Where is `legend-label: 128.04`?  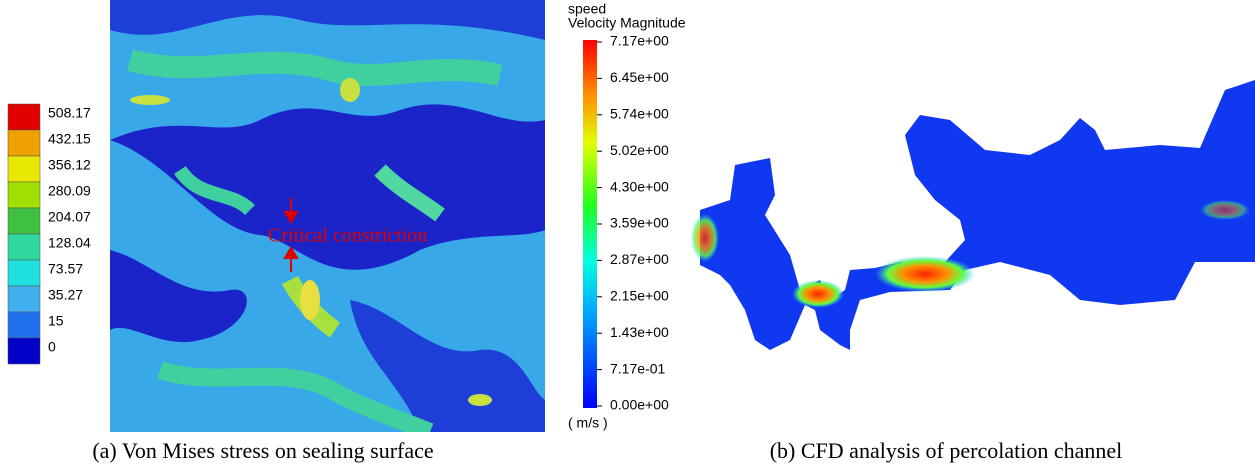 legend-label: 128.04 is located at coordinates (69, 243).